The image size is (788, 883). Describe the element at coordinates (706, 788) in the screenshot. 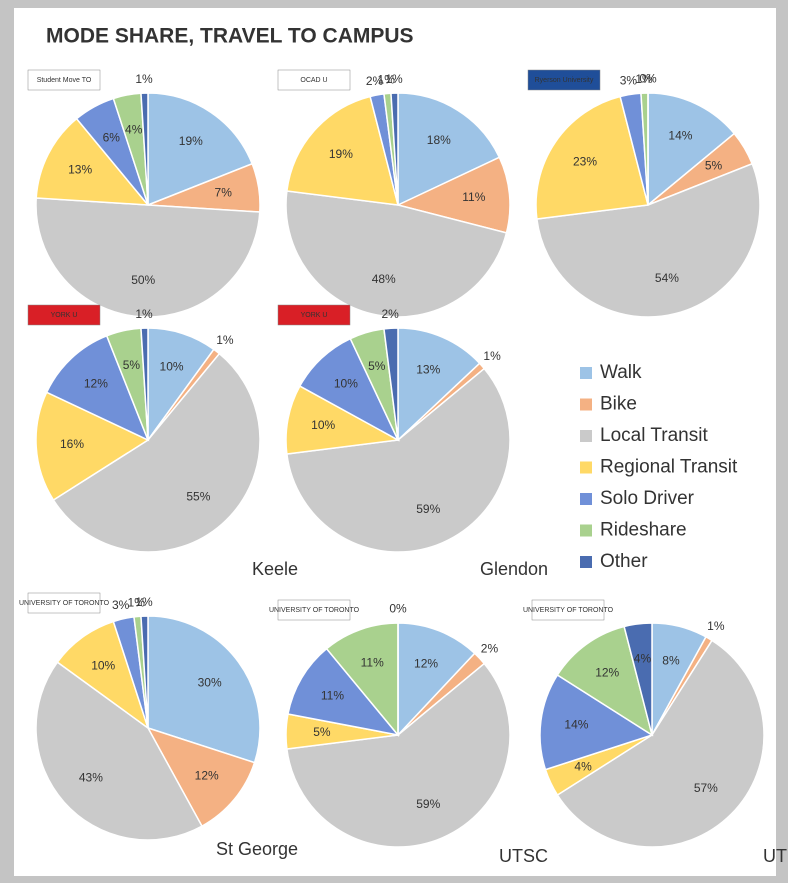

I see `slice-label: 57%` at that location.